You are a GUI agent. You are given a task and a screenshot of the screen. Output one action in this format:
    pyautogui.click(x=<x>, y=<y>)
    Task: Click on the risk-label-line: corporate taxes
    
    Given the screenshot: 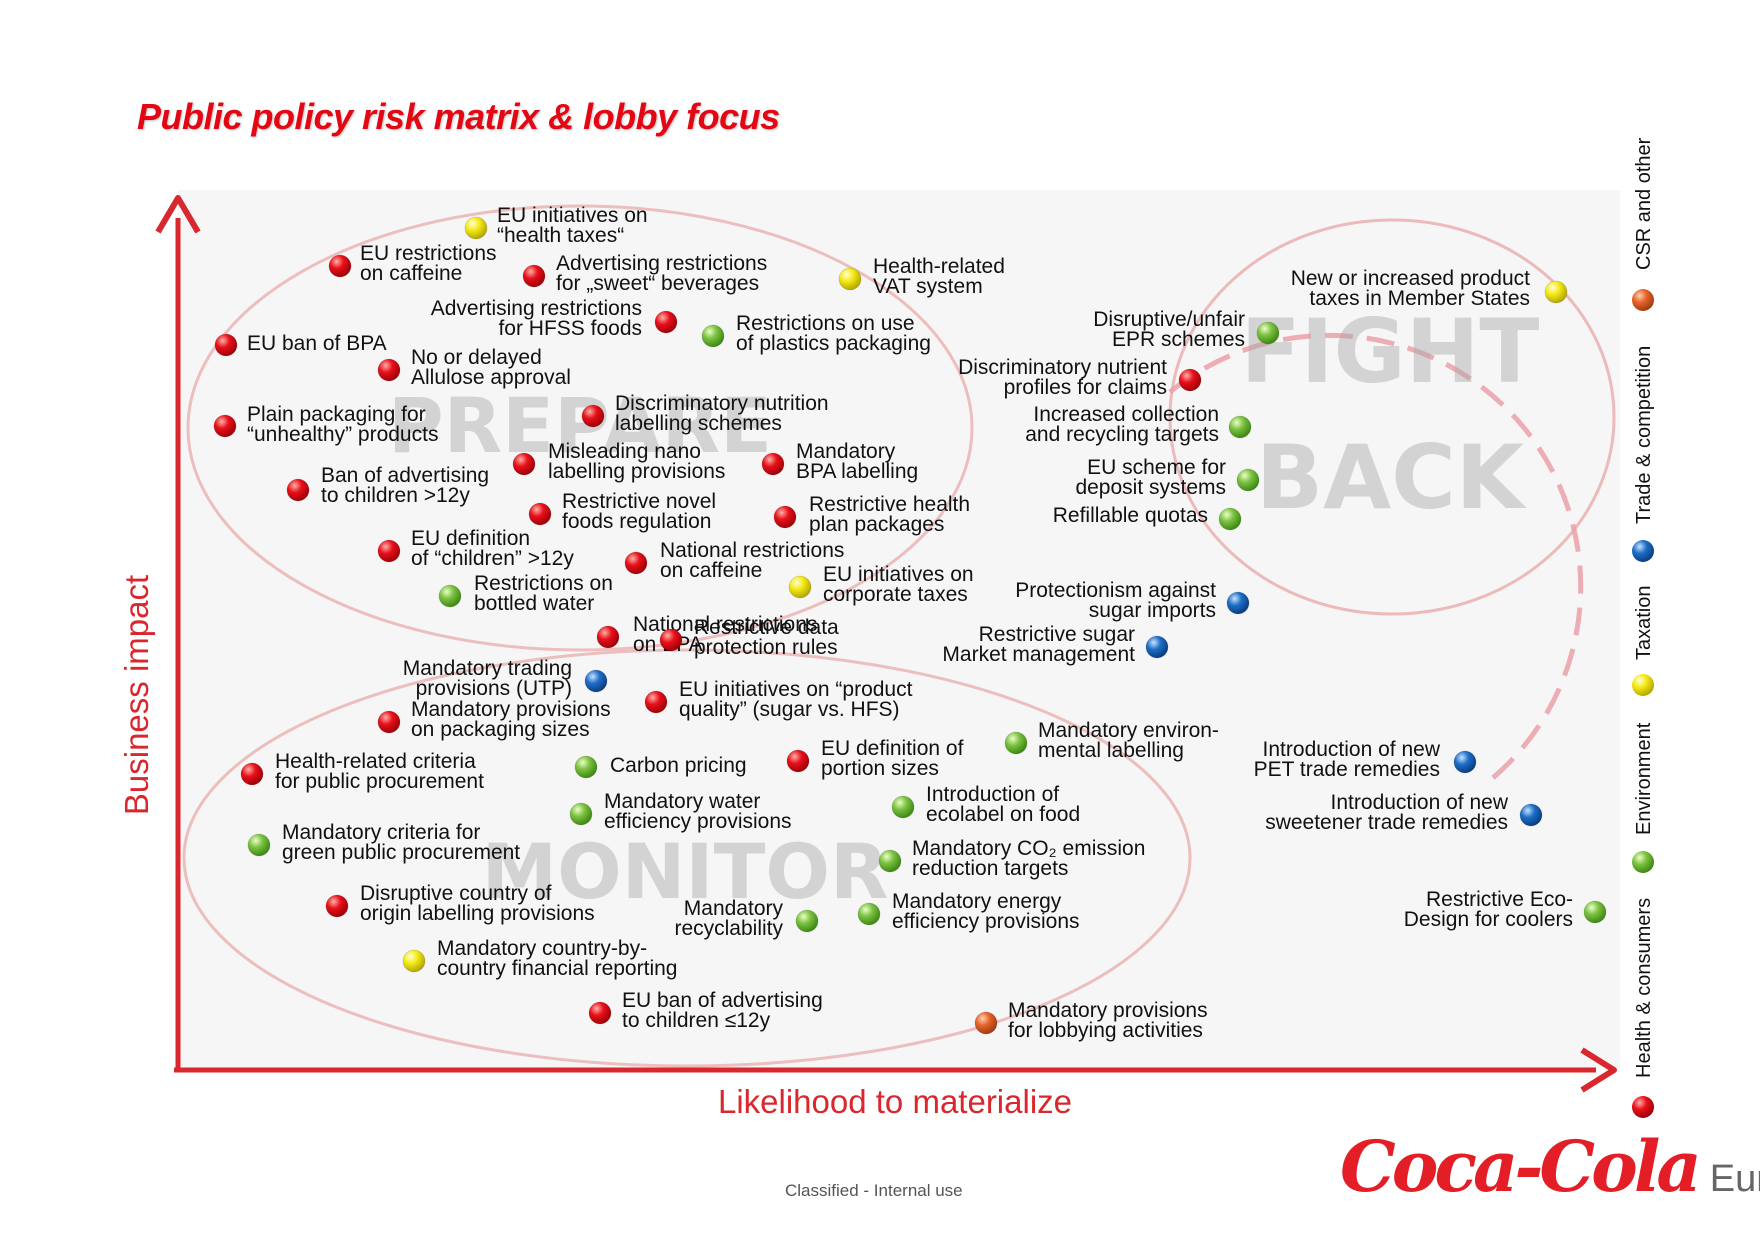 What is the action you would take?
    pyautogui.click(x=895, y=594)
    